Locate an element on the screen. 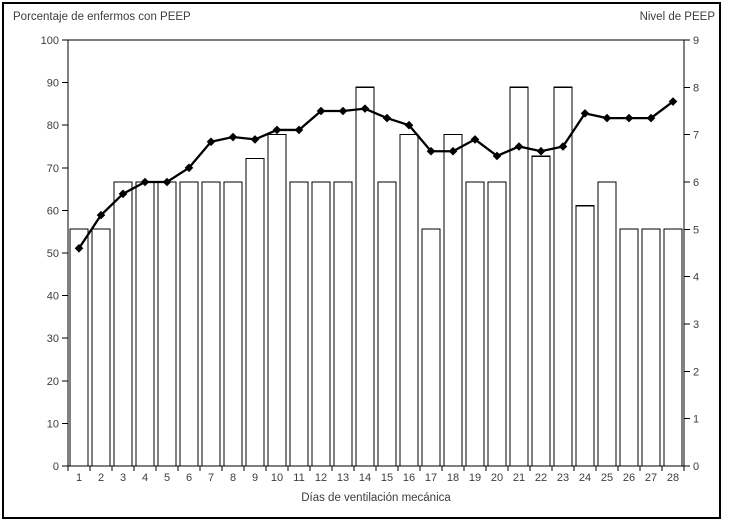  left-axis-tick-label: 0 is located at coordinates (56, 467).